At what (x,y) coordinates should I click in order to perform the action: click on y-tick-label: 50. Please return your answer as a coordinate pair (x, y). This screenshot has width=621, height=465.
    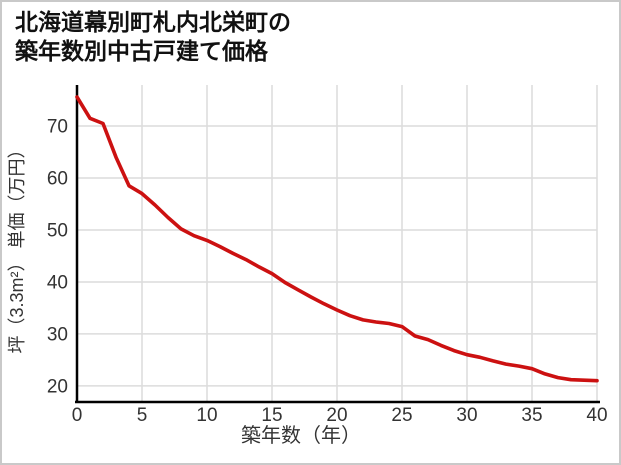
    Looking at the image, I should click on (57, 230).